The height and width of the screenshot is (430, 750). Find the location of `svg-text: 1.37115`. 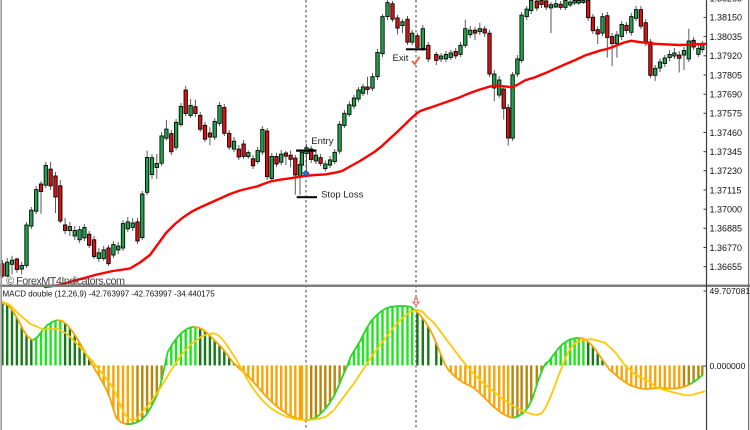

svg-text: 1.37115 is located at coordinates (726, 190).